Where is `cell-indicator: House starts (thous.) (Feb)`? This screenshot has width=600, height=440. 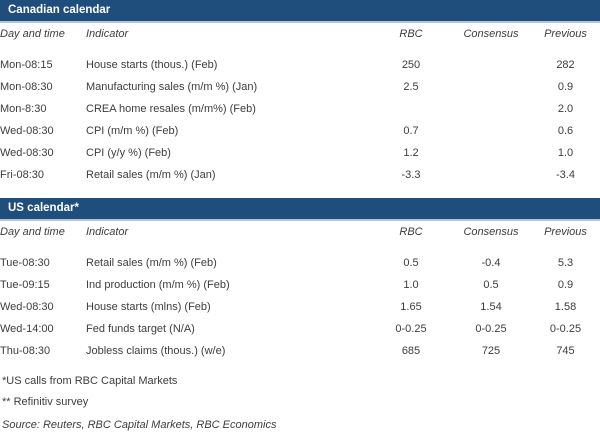 cell-indicator: House starts (thous.) (Feb) is located at coordinates (152, 65).